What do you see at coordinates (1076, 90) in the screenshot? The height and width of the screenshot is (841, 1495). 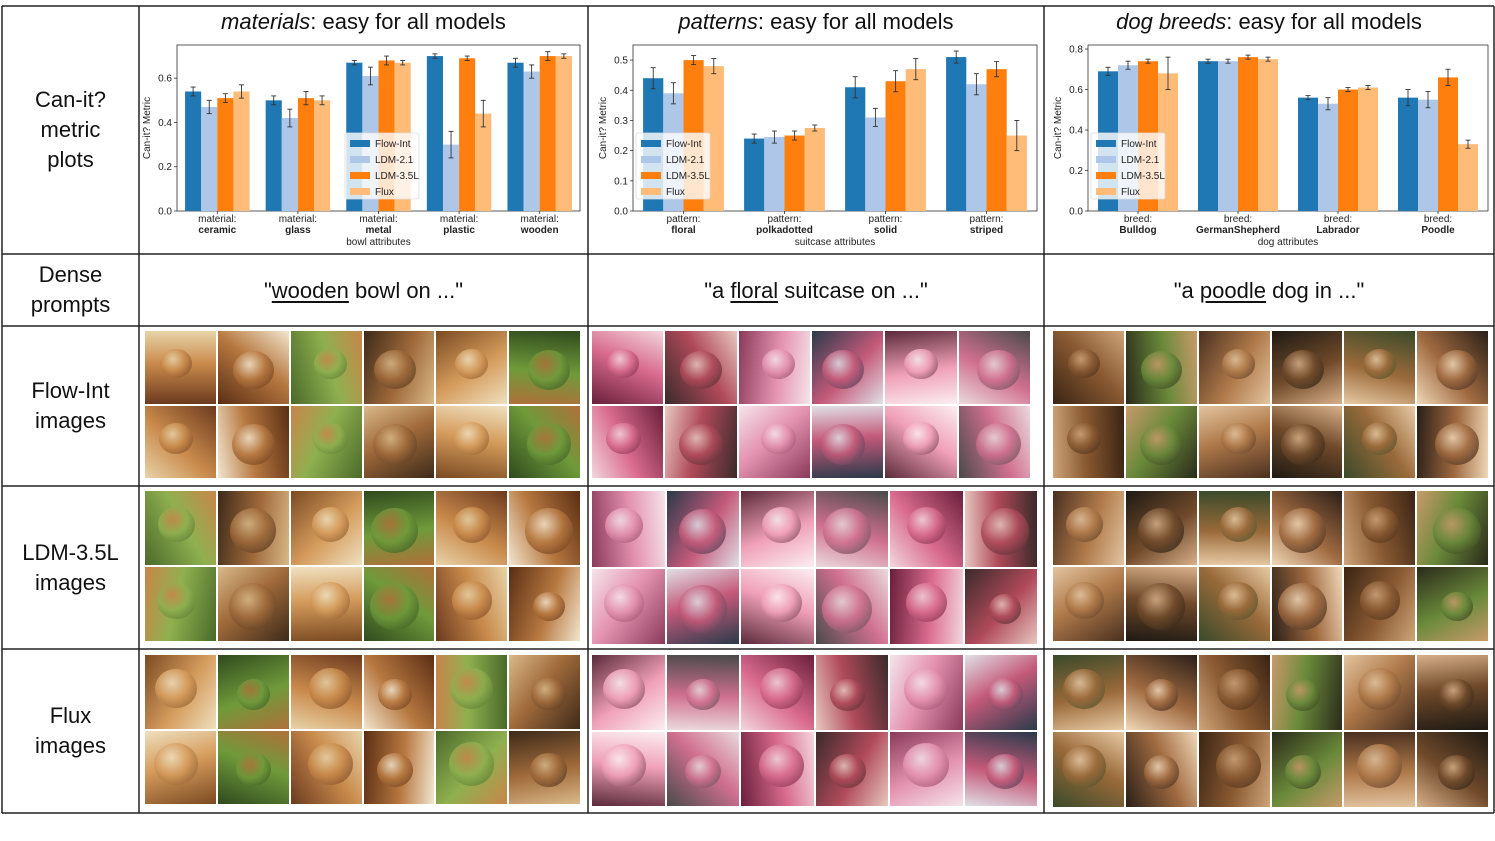 I see `y-tick-label: 0.6` at bounding box center [1076, 90].